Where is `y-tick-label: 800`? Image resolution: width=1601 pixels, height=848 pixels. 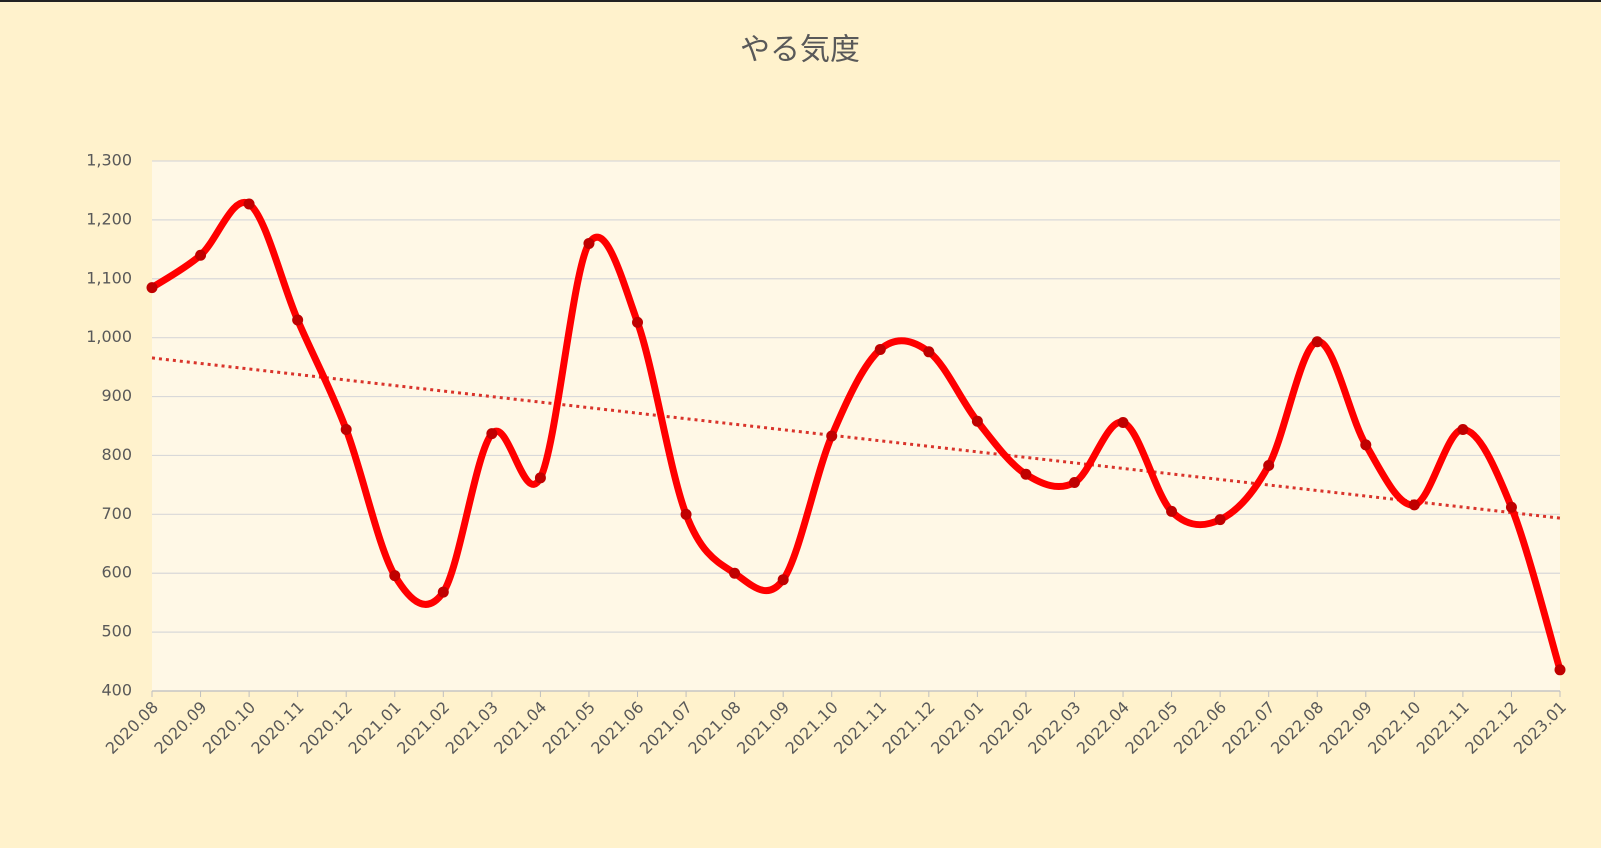
y-tick-label: 800 is located at coordinates (116, 454).